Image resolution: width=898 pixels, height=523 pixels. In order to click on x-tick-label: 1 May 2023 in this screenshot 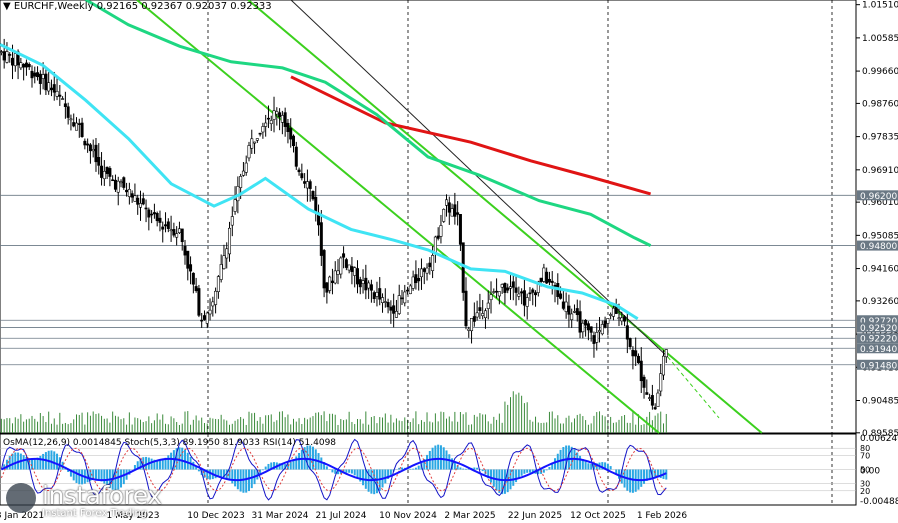, I will do `click(133, 516)`.